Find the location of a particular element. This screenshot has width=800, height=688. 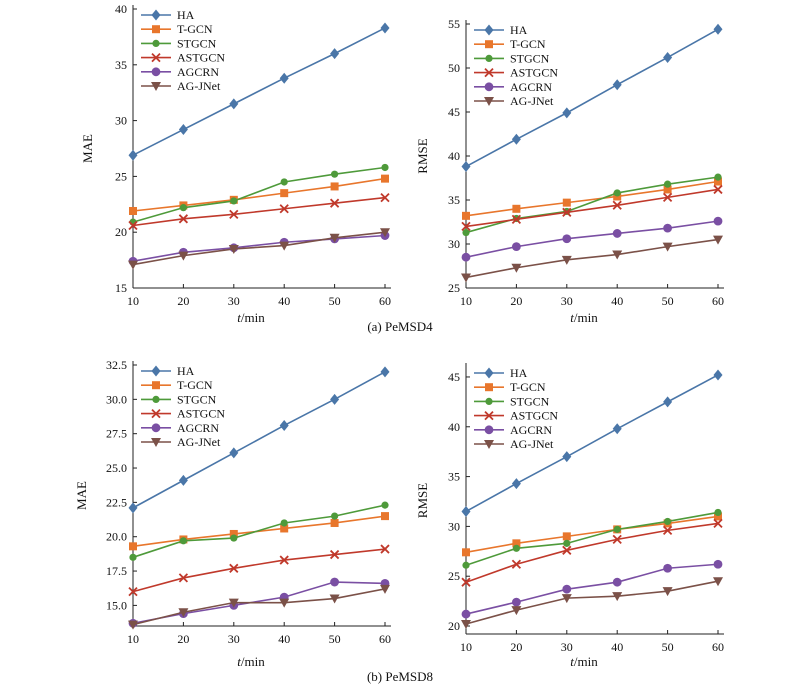

y-tick-label: 20 is located at coordinates (121, 232).